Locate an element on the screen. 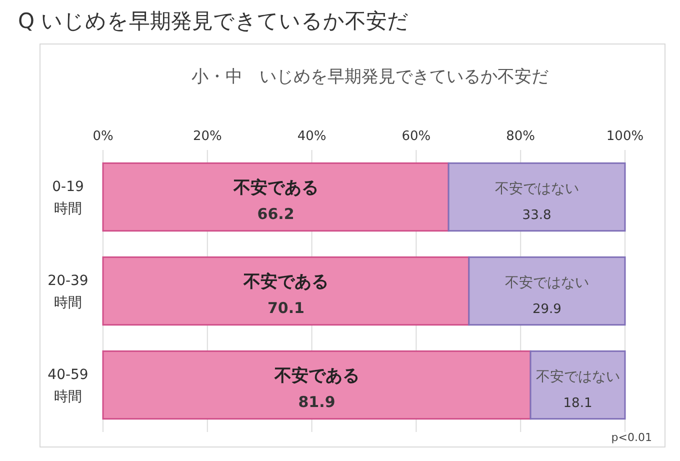  chart-title: Q いじめを早期発見できているか不安だ is located at coordinates (214, 21).